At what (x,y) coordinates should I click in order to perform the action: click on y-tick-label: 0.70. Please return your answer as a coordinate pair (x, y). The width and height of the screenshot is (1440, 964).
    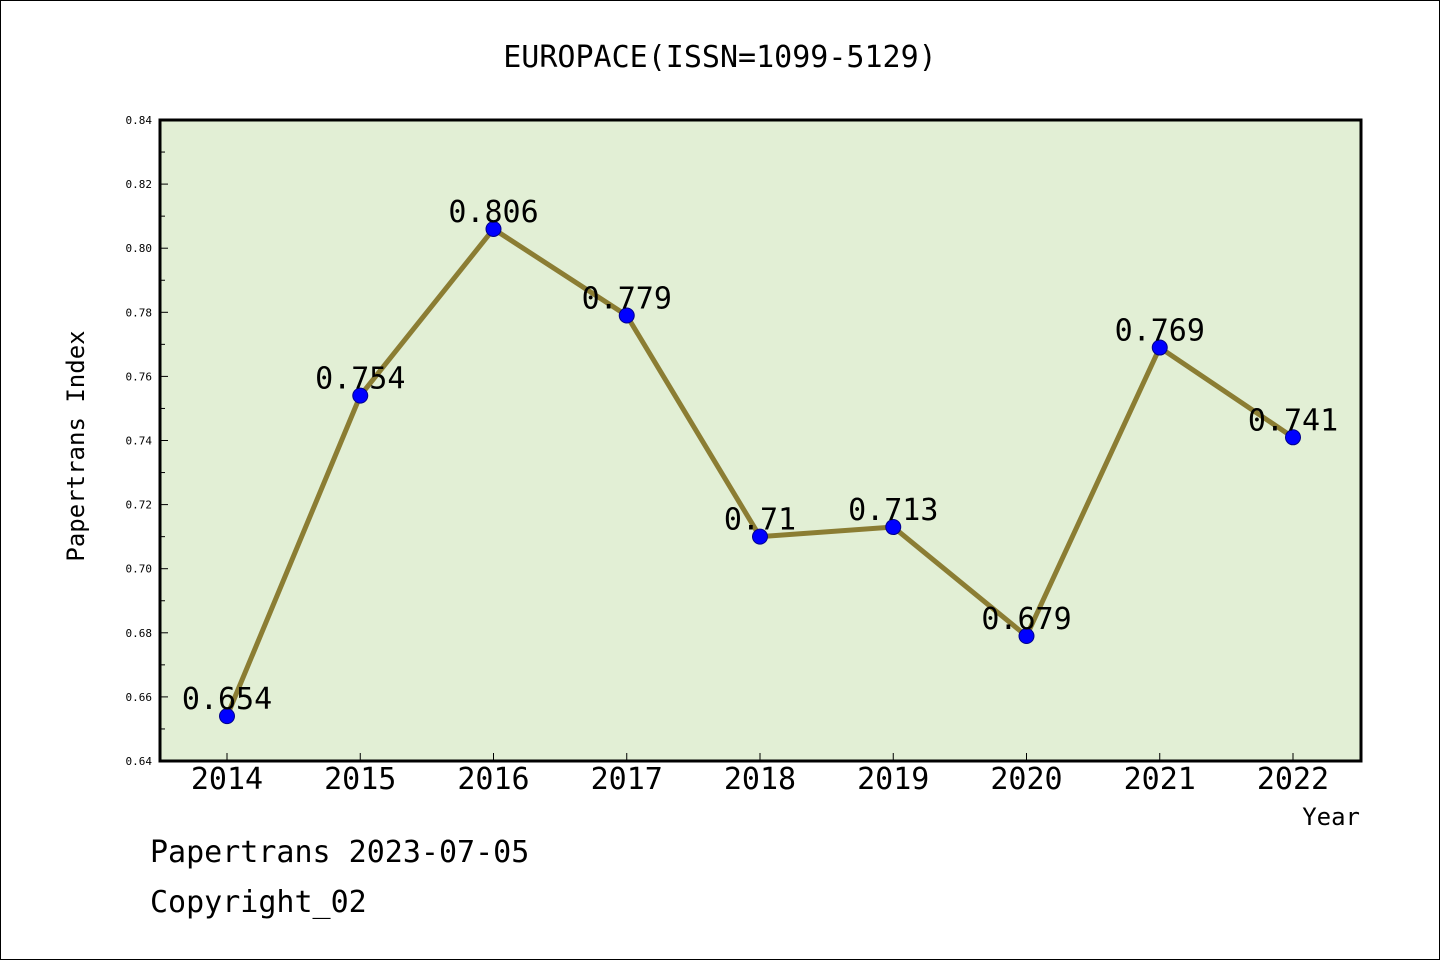
    Looking at the image, I should click on (139, 569).